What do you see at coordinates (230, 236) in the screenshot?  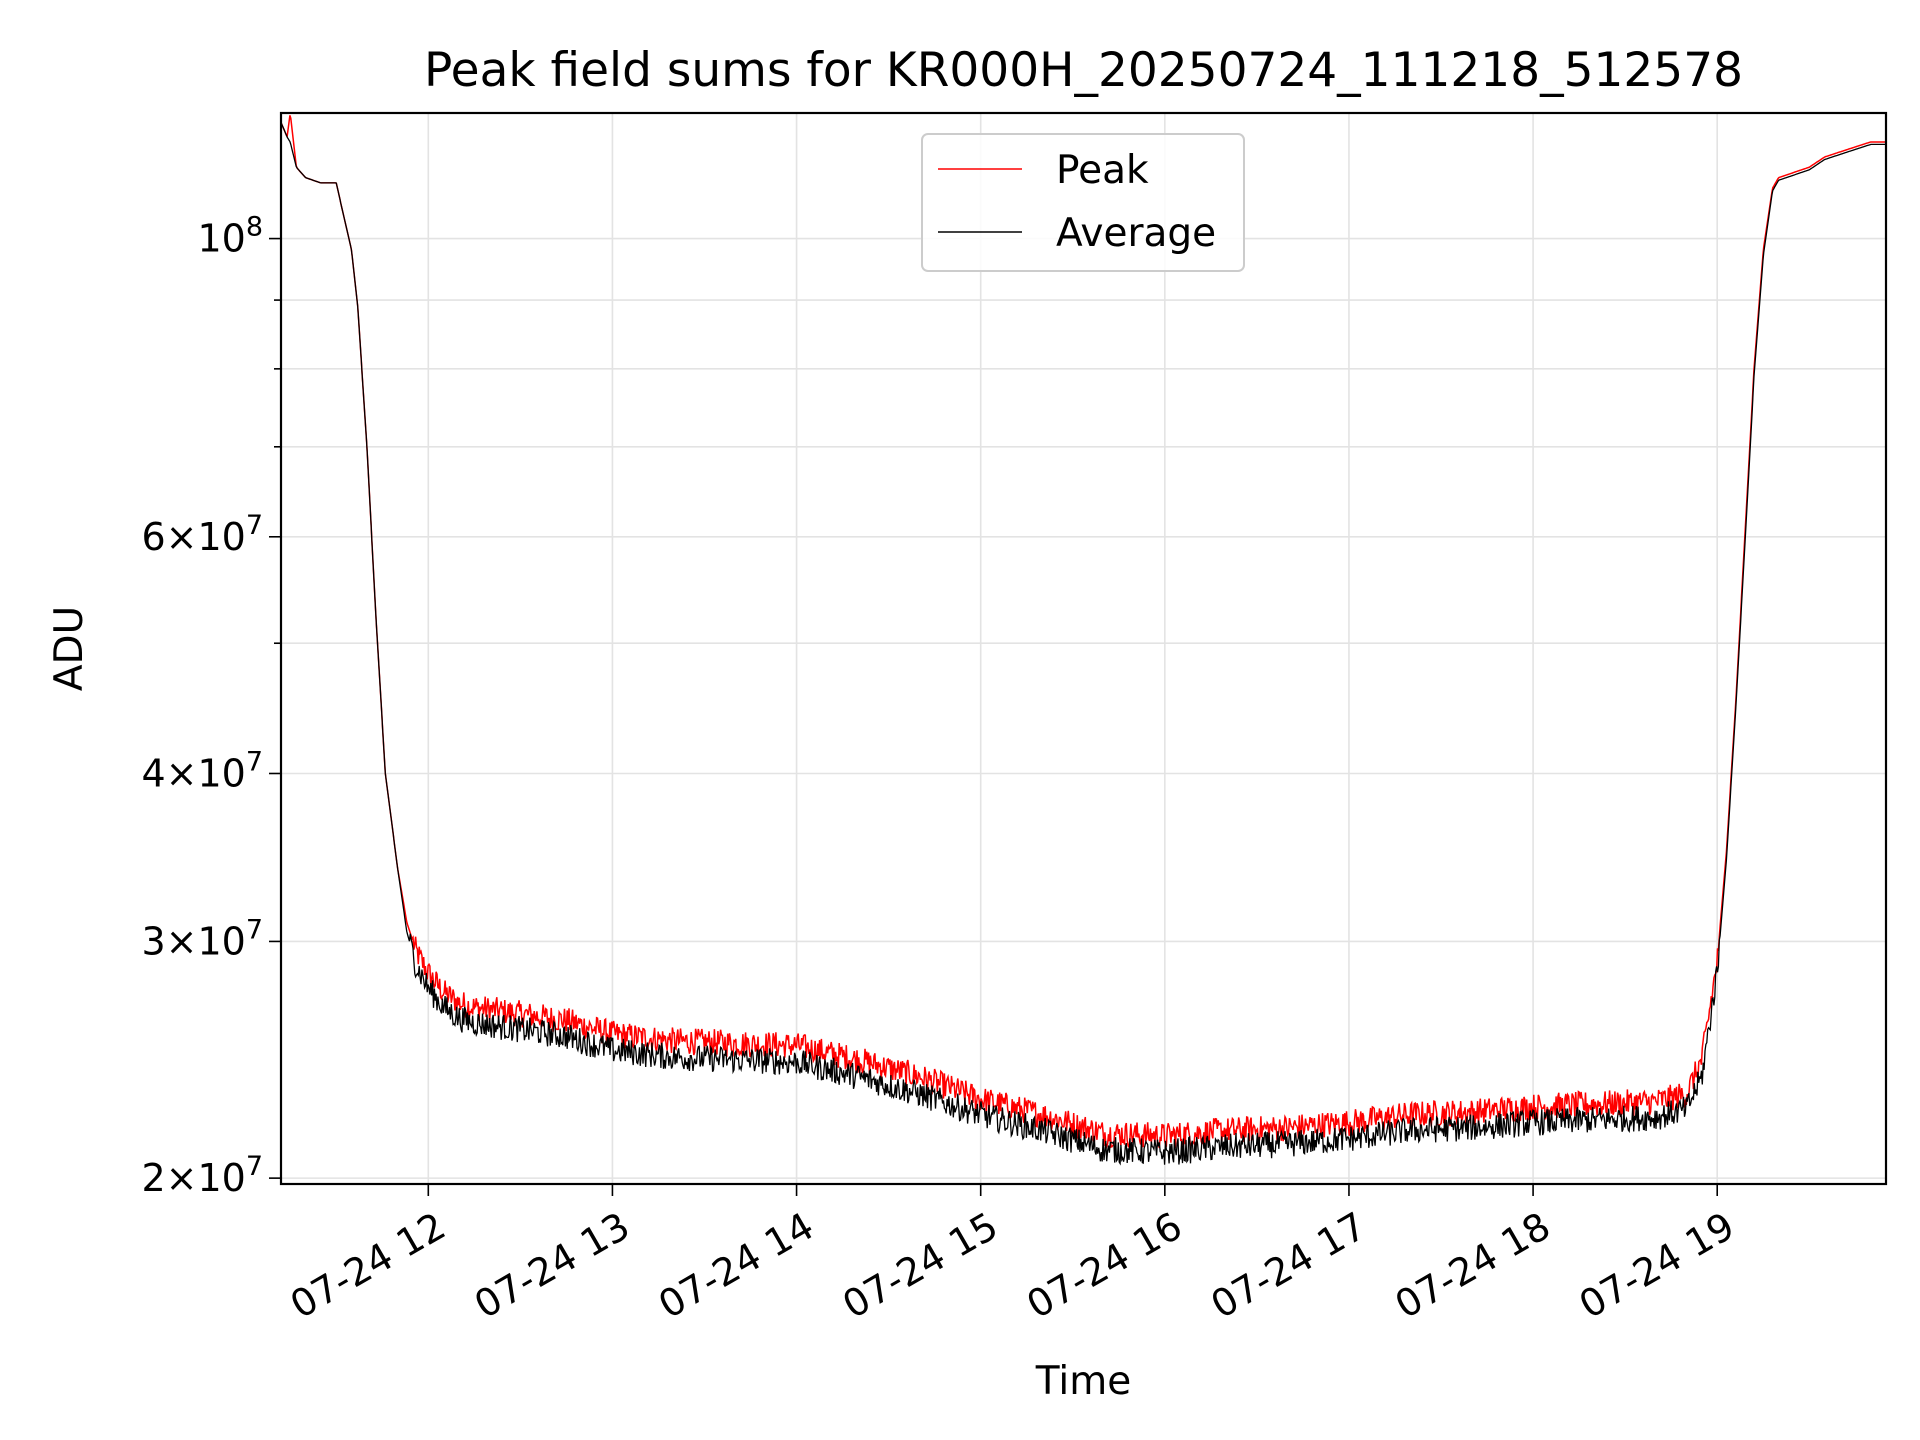 I see `y-tick-label: 108` at bounding box center [230, 236].